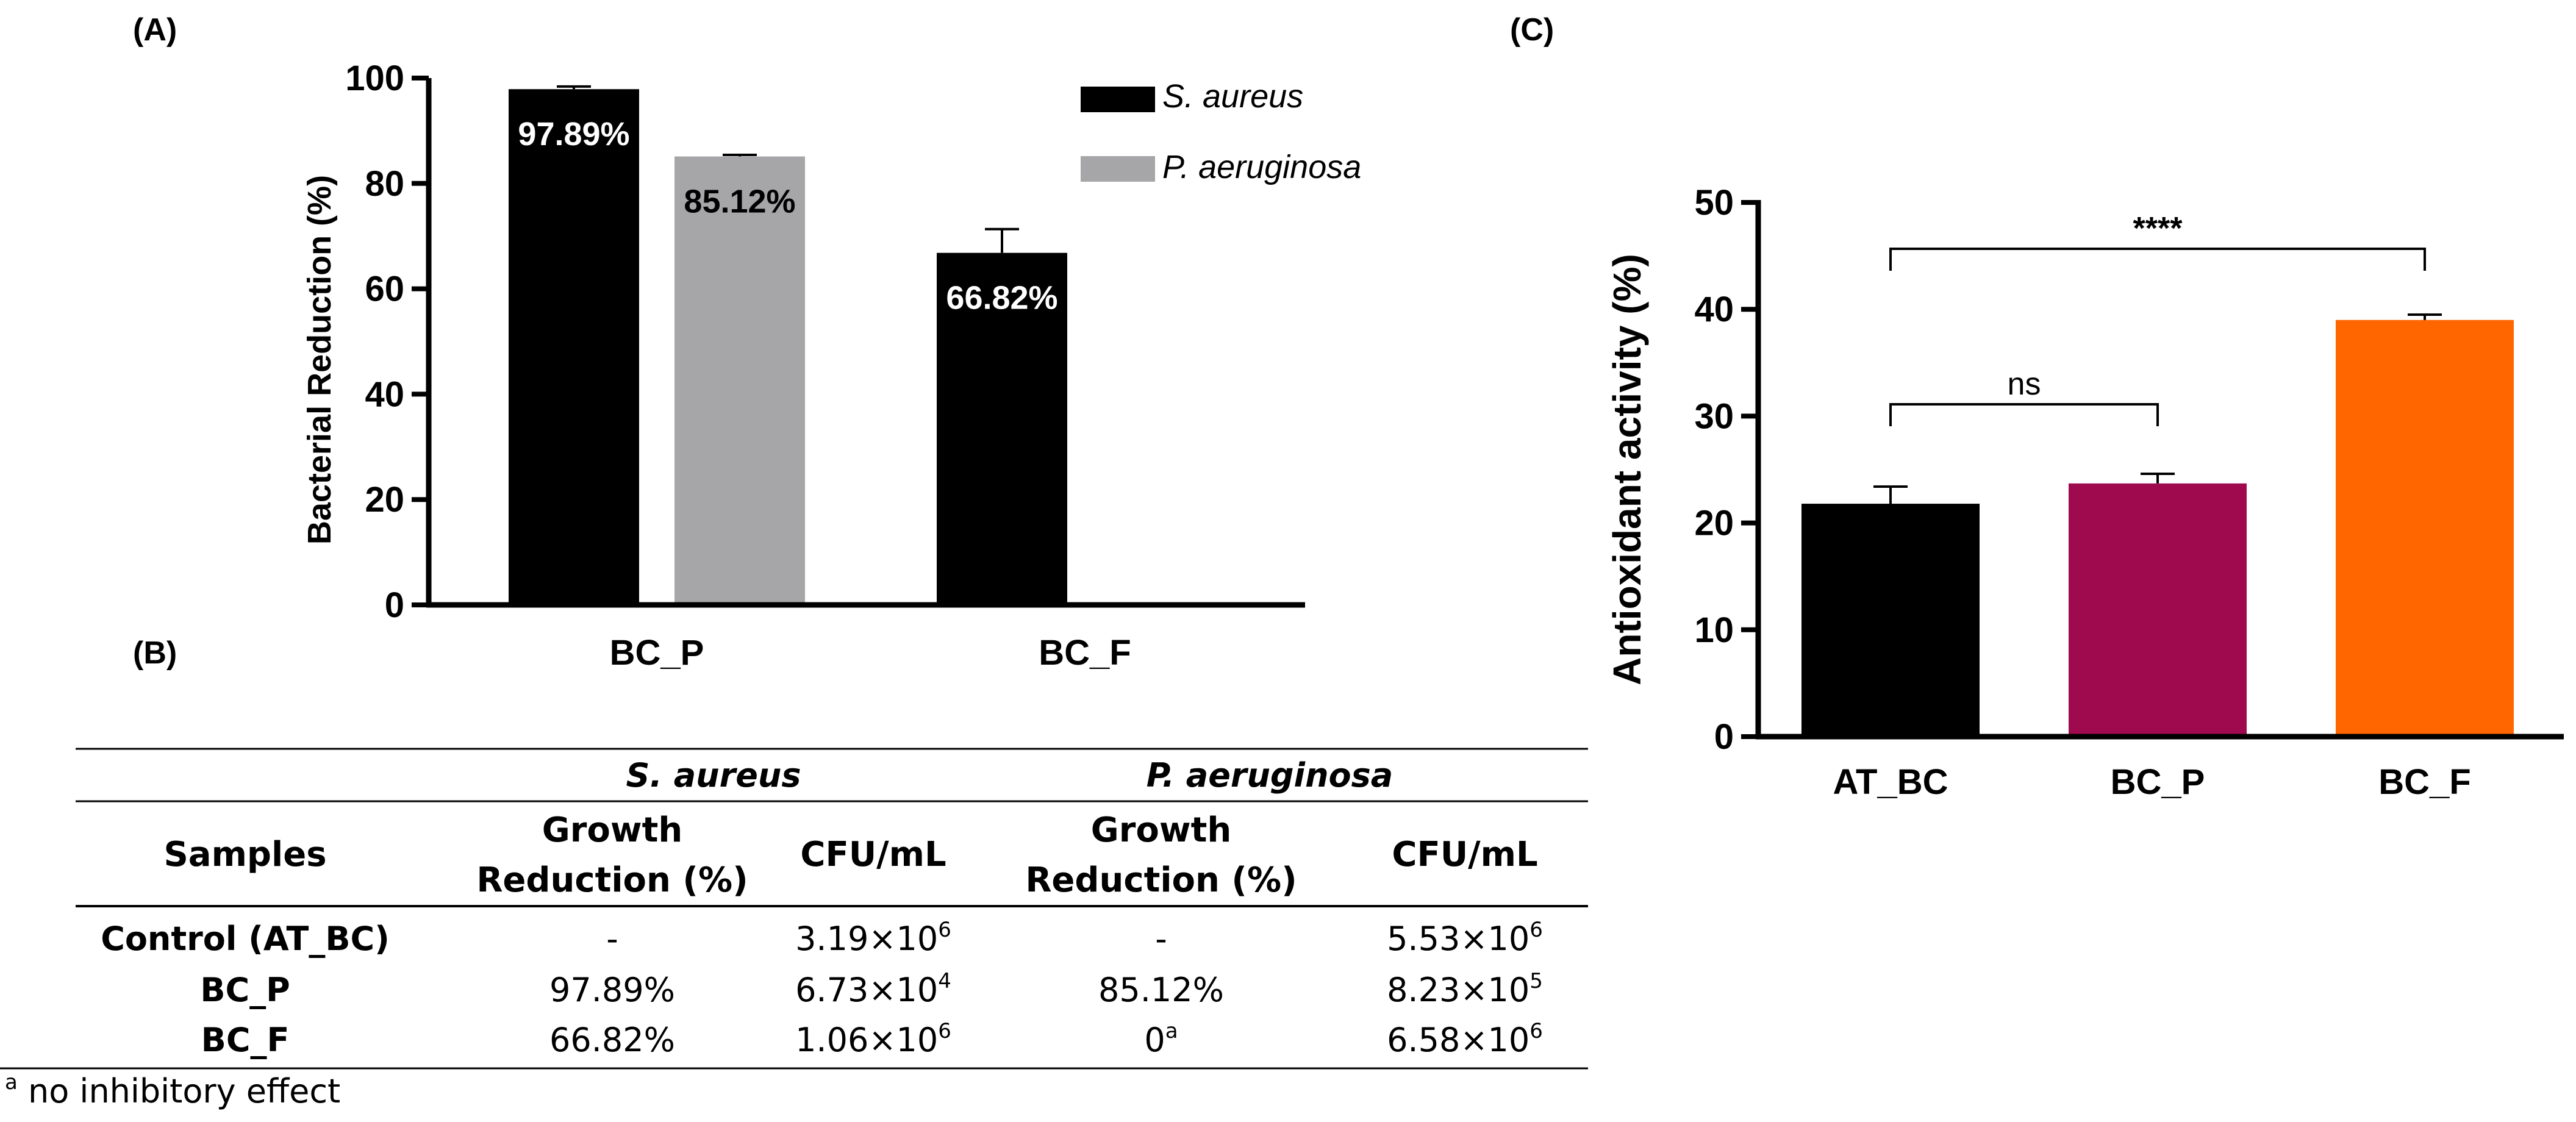 This screenshot has height=1122, width=2576. I want to click on chart-a-data-label: 85.12%, so click(739, 202).